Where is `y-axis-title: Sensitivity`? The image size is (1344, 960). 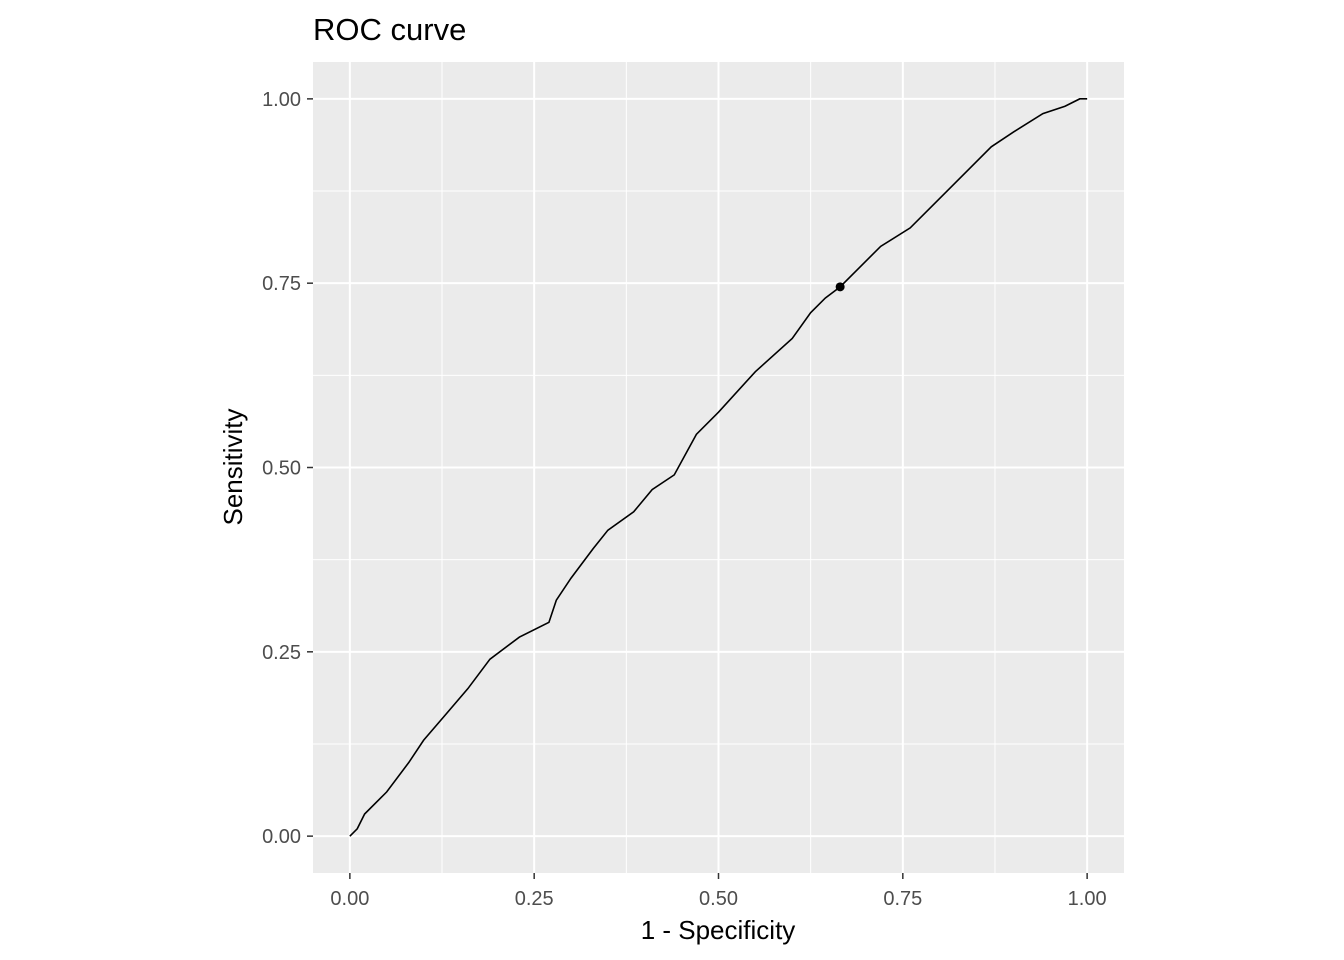 y-axis-title: Sensitivity is located at coordinates (233, 466).